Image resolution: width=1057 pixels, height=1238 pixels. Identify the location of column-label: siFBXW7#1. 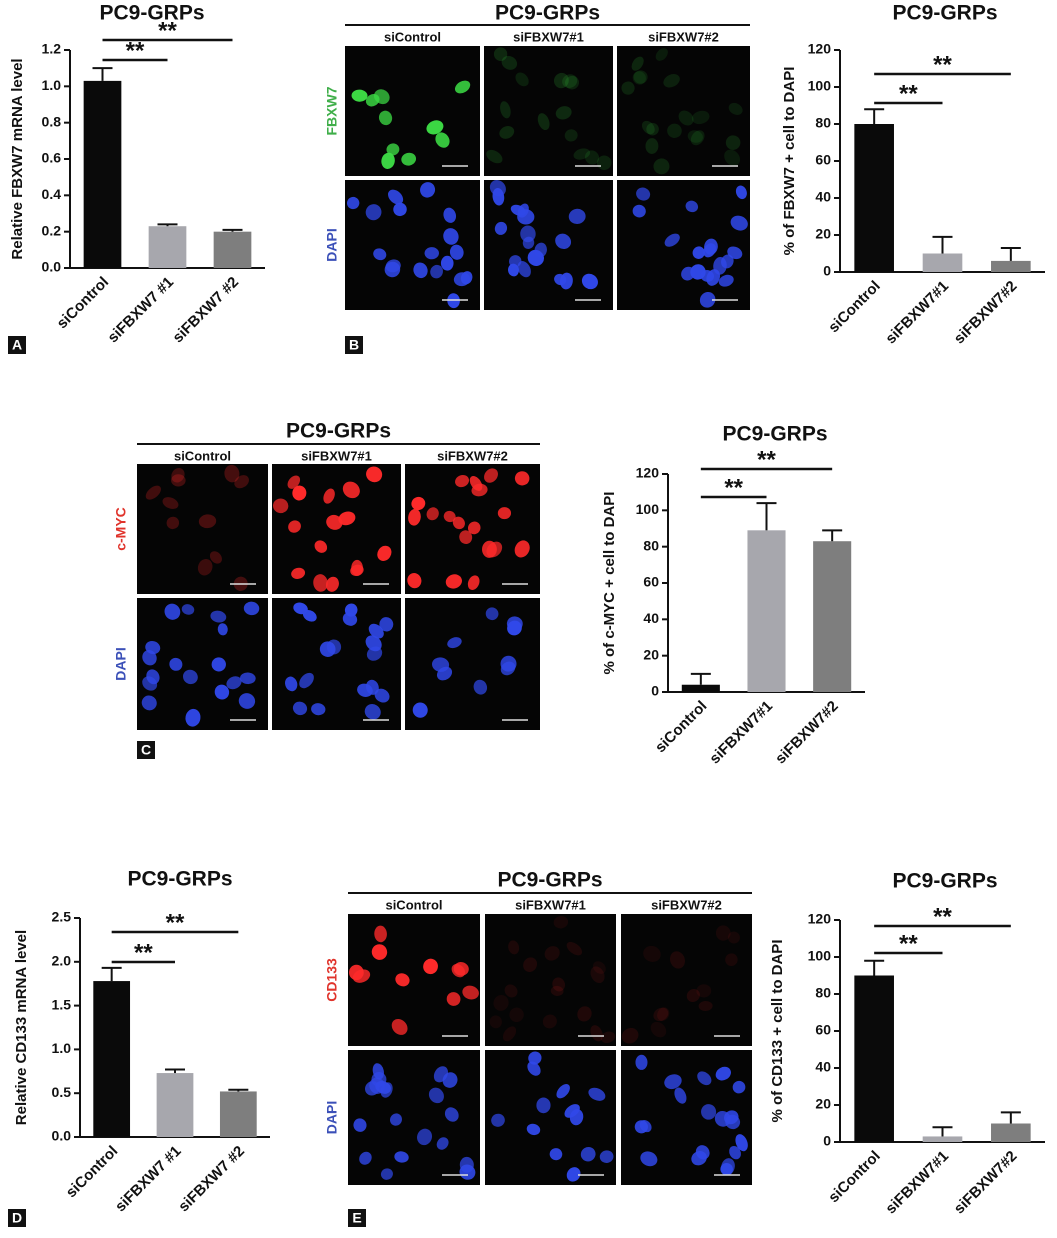
(548, 36).